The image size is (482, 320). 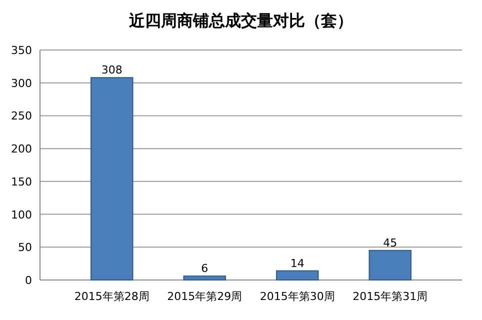 What do you see at coordinates (21, 50) in the screenshot?
I see `y-tick-label: 350` at bounding box center [21, 50].